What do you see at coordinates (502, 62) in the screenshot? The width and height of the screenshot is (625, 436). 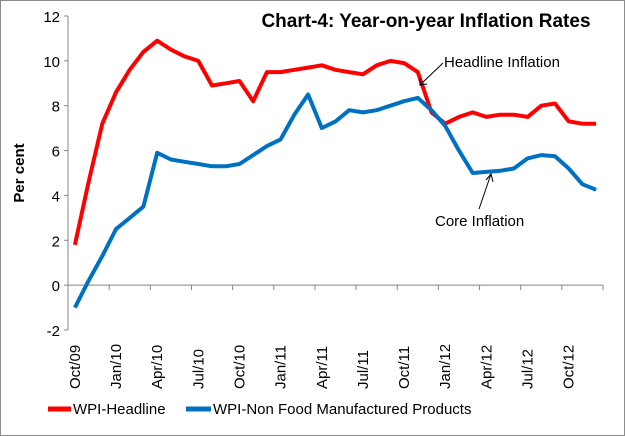 I see `annotation-headline: Headline Inflation` at bounding box center [502, 62].